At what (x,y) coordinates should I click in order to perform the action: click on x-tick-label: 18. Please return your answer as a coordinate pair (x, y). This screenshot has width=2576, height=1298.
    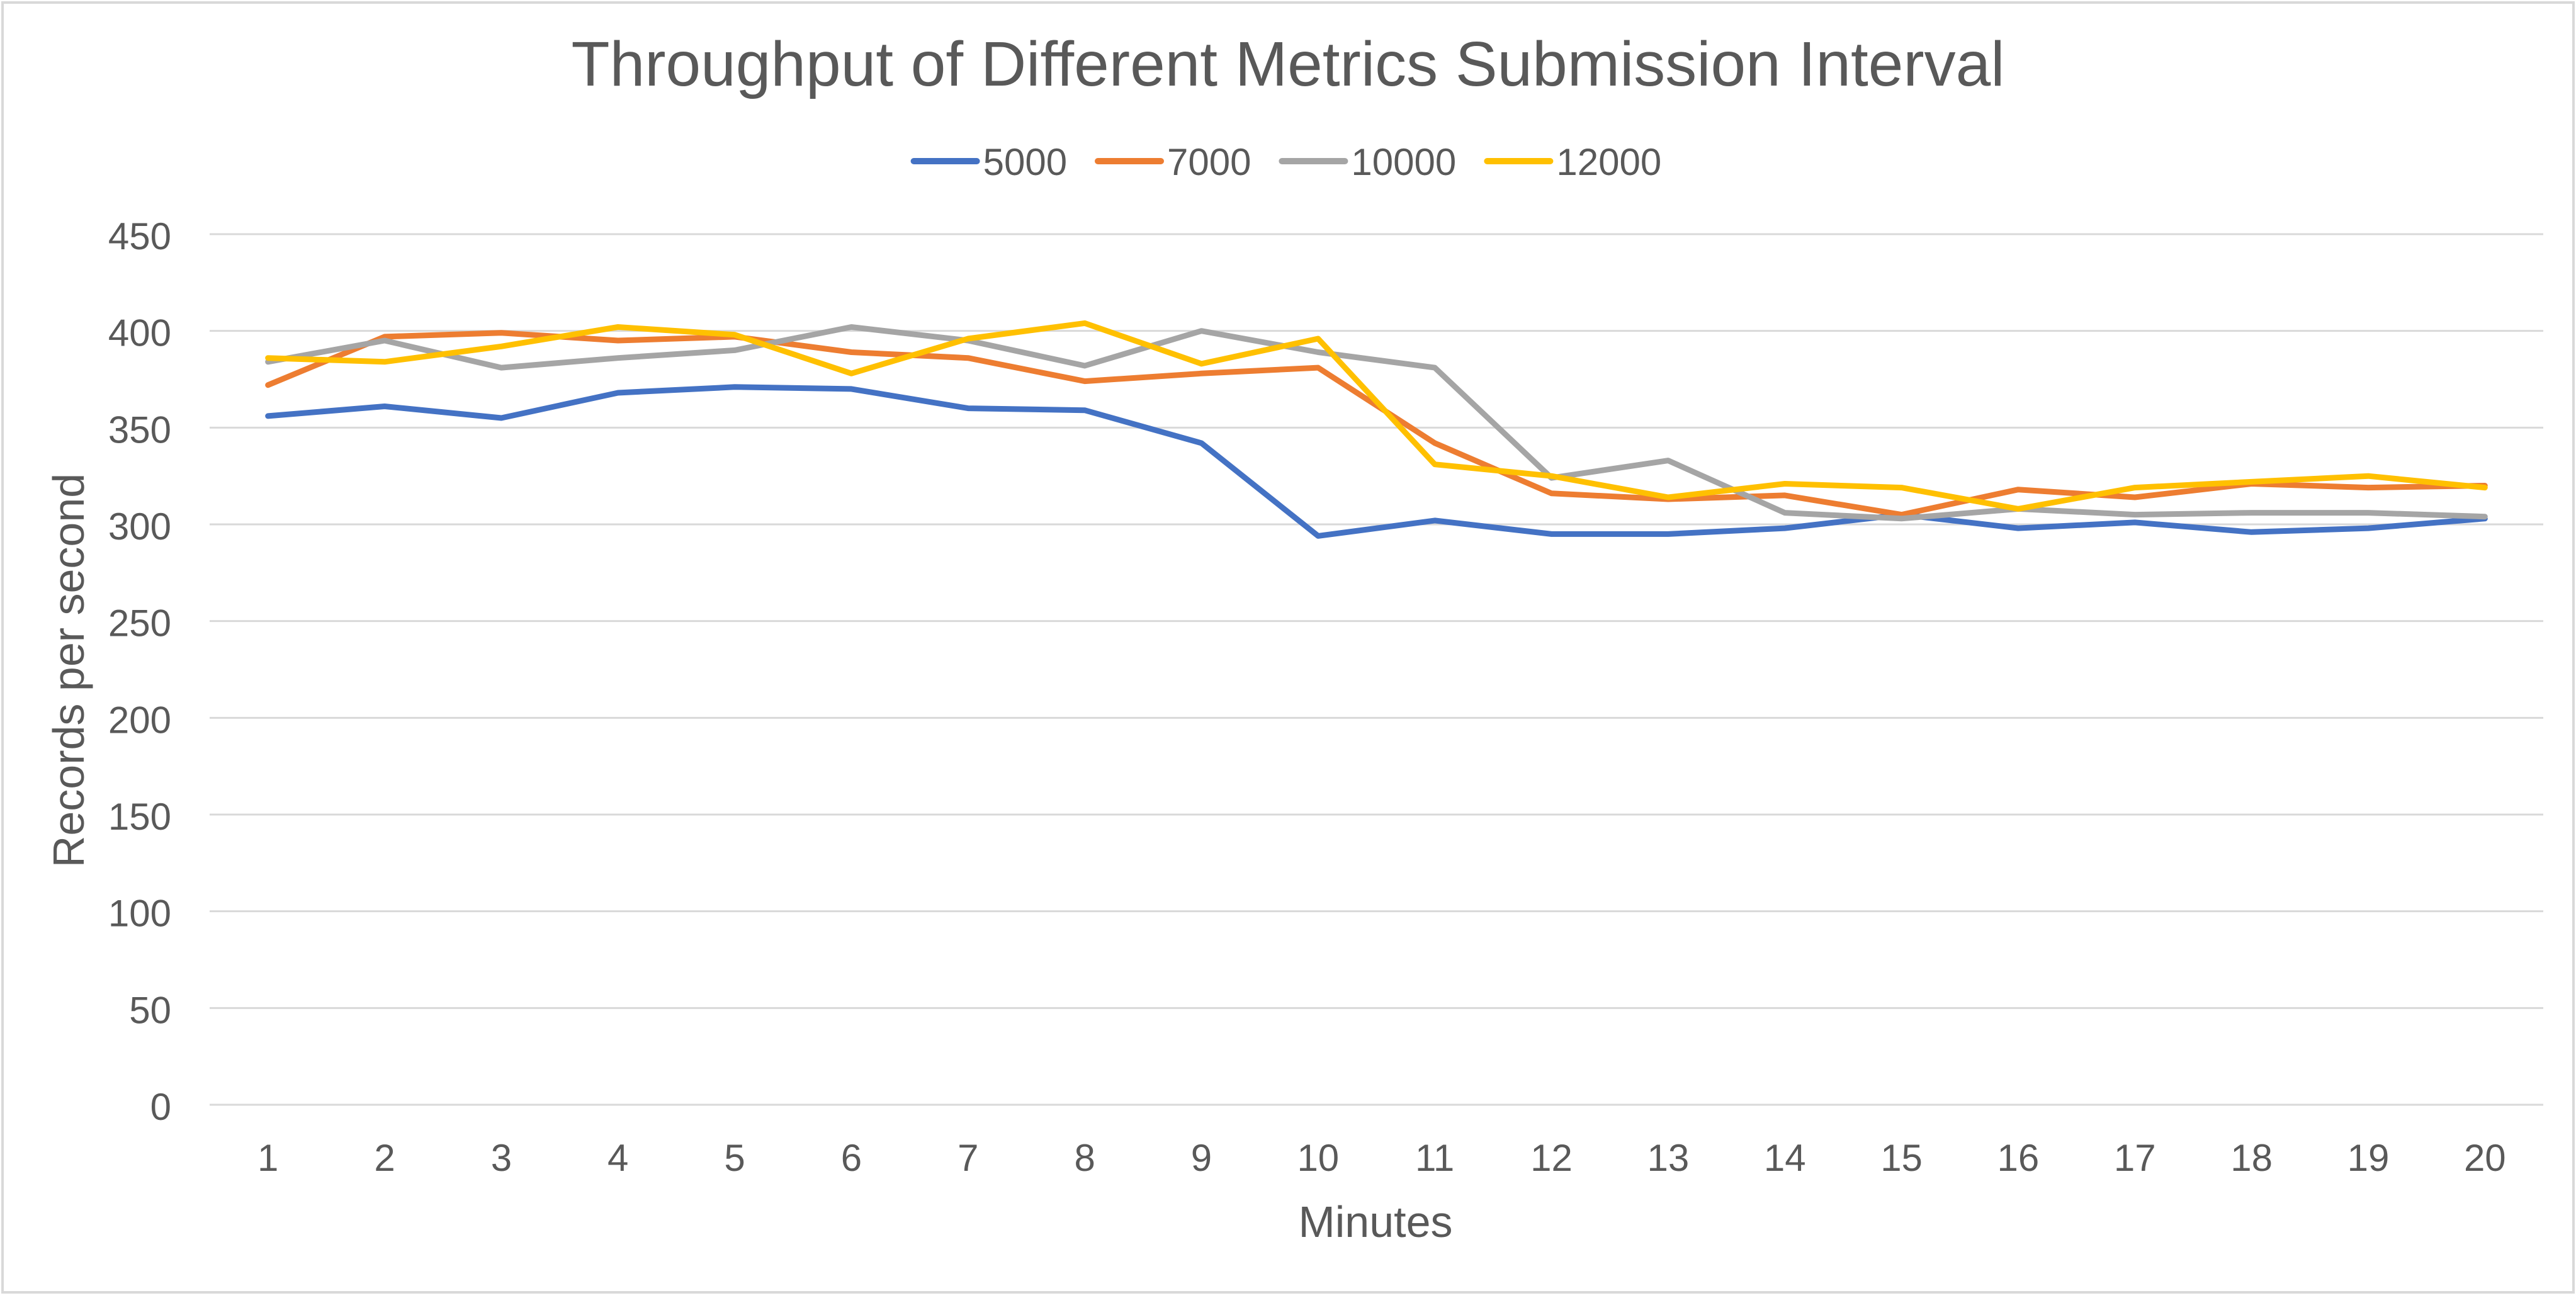
    Looking at the image, I should click on (2251, 1158).